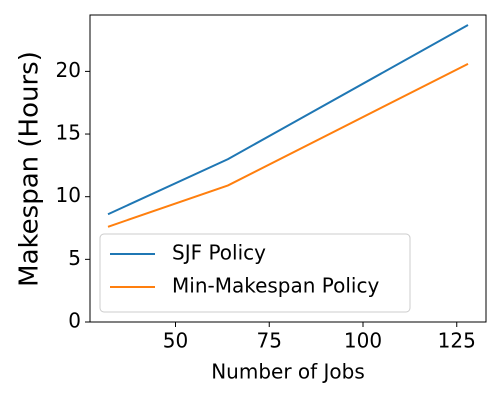 This screenshot has width=500, height=400. Describe the element at coordinates (288, 372) in the screenshot. I see `x-axis-label: Number of Jobs` at that location.